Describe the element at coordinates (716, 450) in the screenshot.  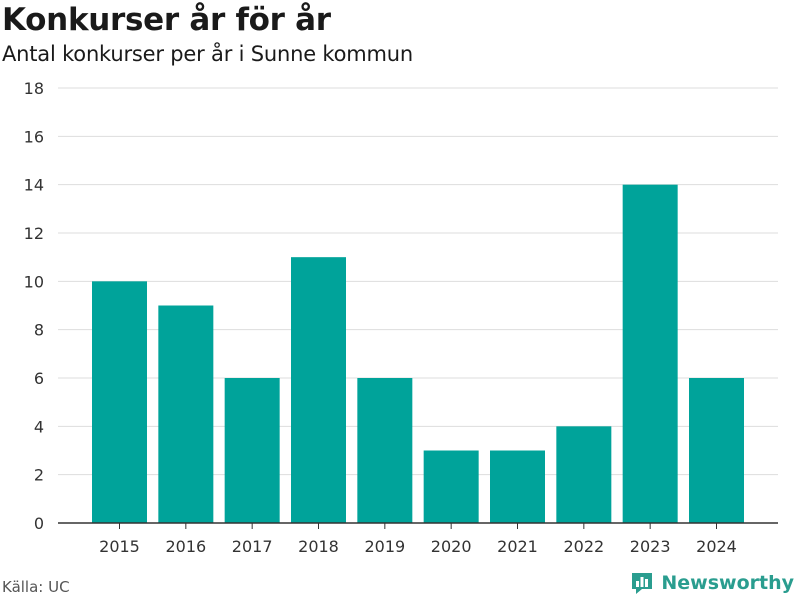
I see `bar-2024` at that location.